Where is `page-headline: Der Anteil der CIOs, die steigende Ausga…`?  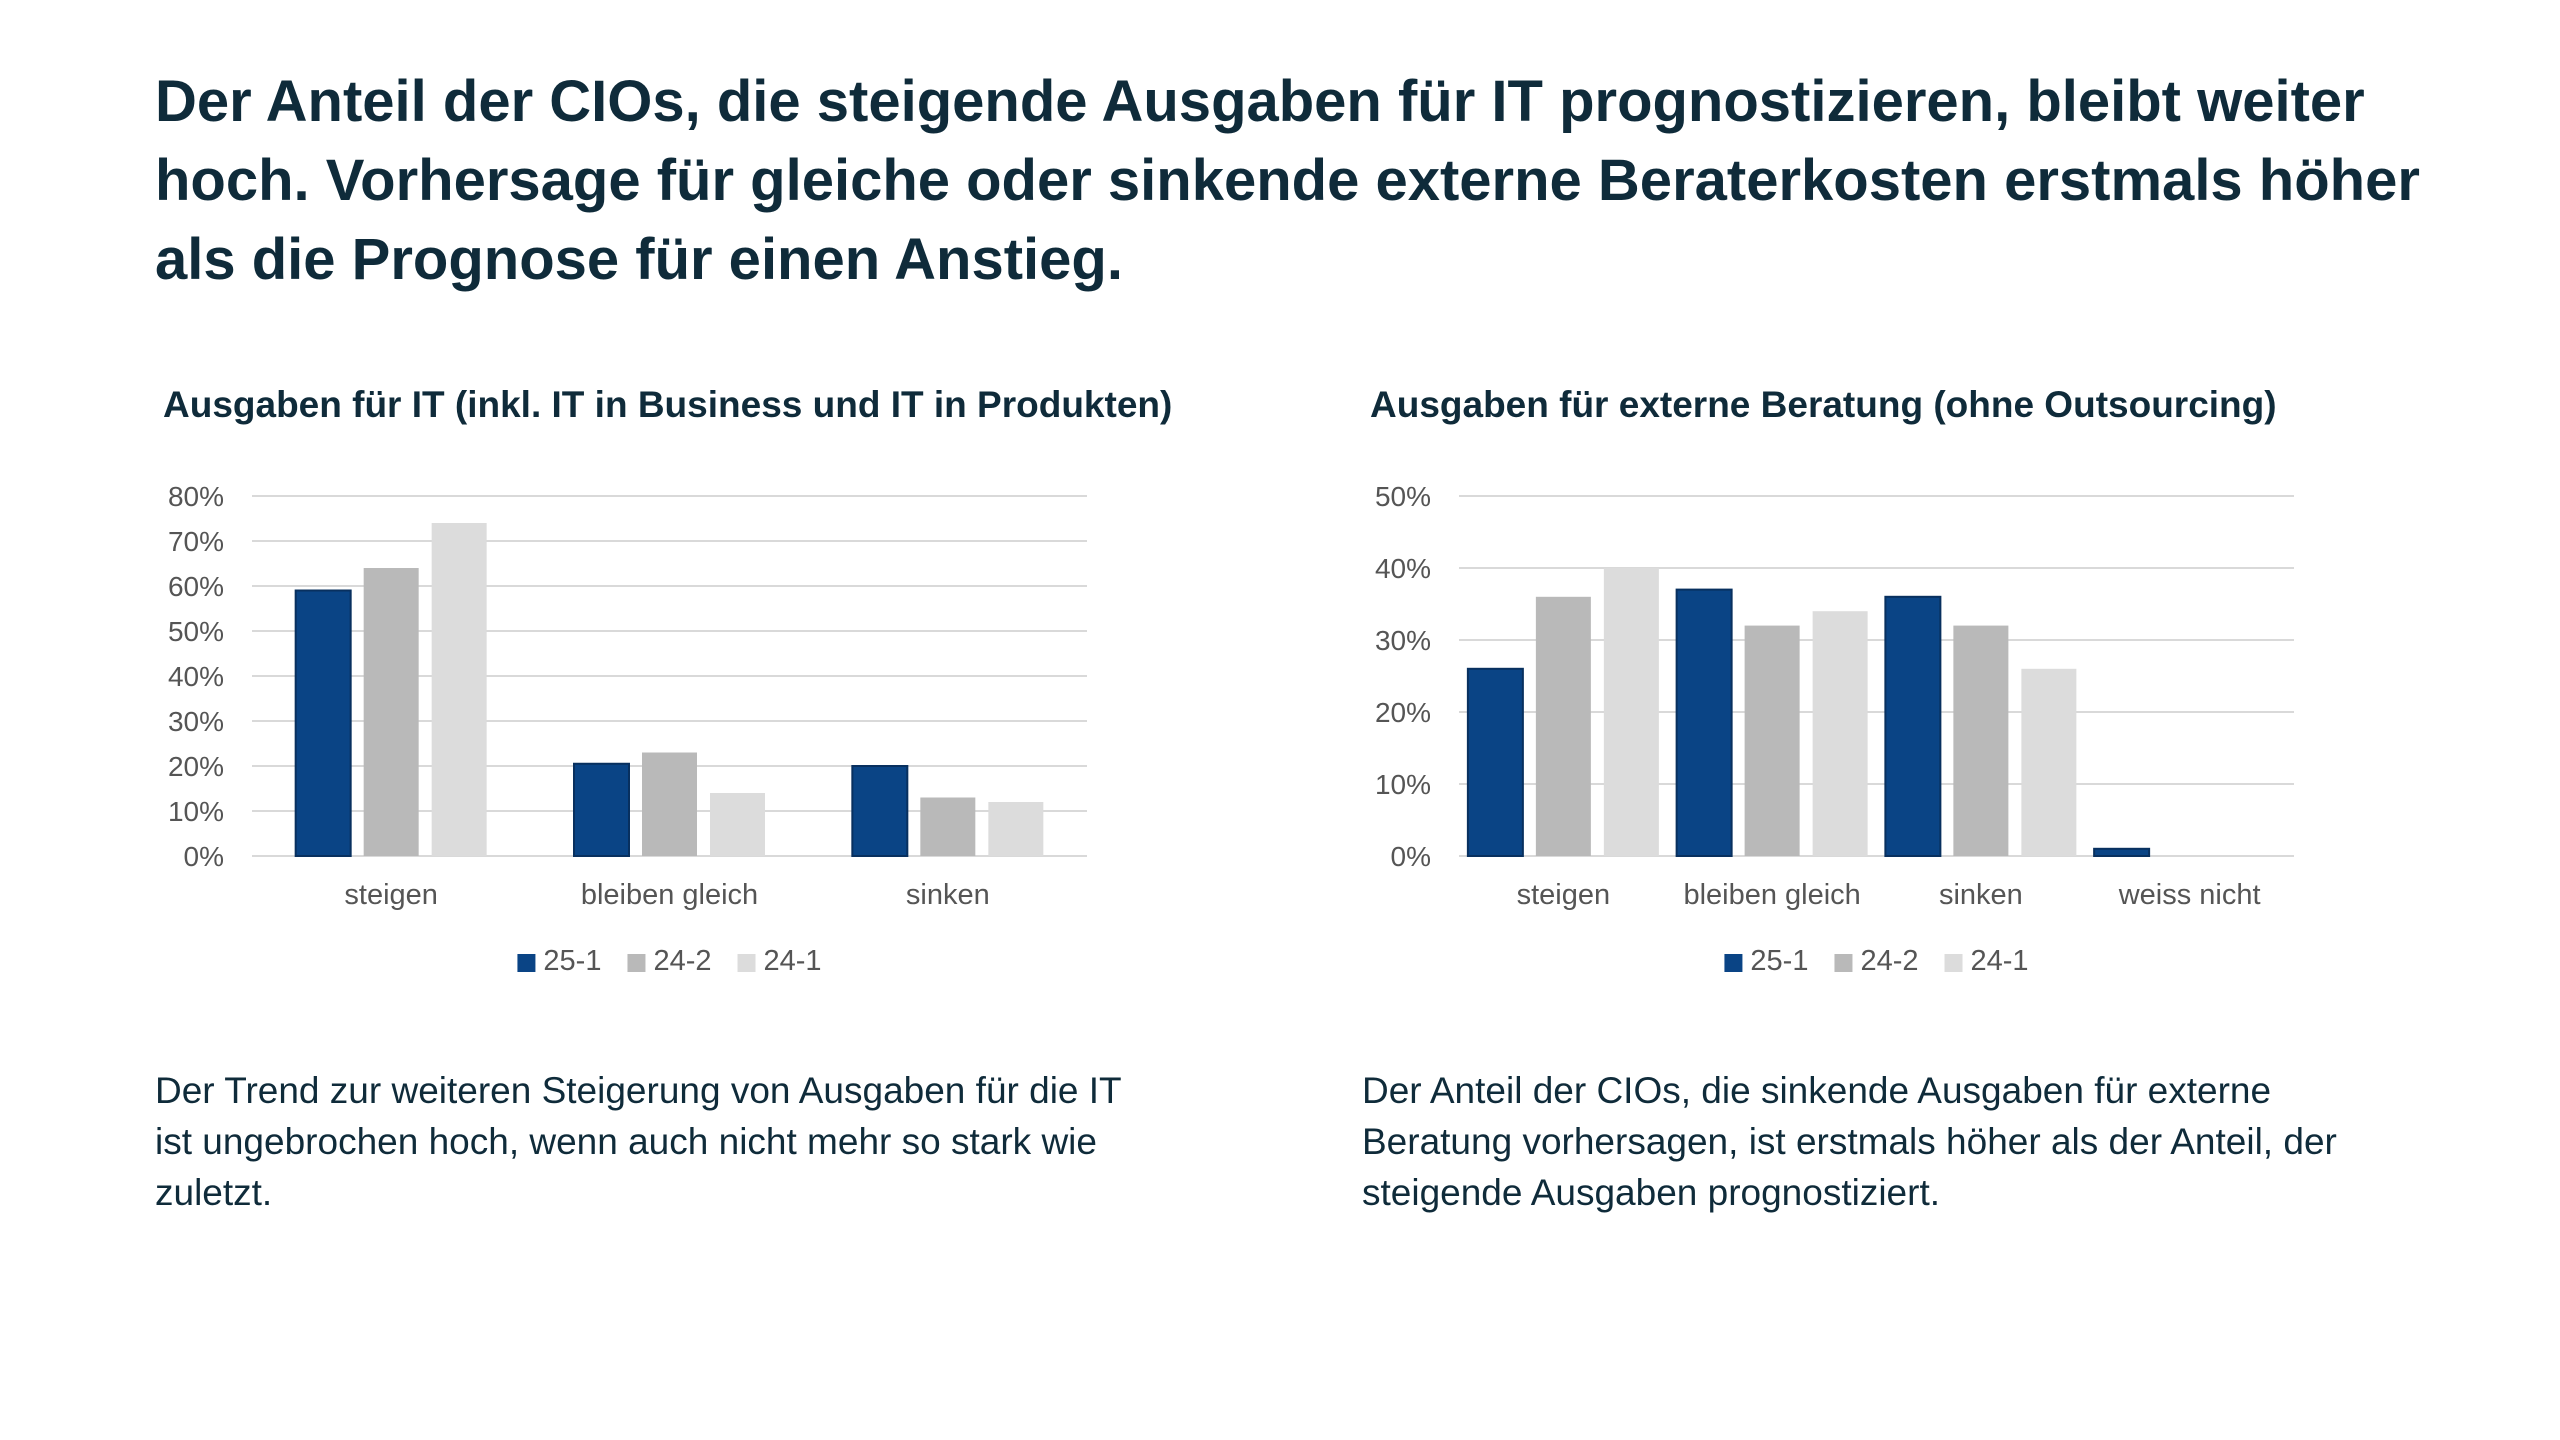 page-headline: Der Anteil der CIOs, die steigende Ausga… is located at coordinates (1287, 180).